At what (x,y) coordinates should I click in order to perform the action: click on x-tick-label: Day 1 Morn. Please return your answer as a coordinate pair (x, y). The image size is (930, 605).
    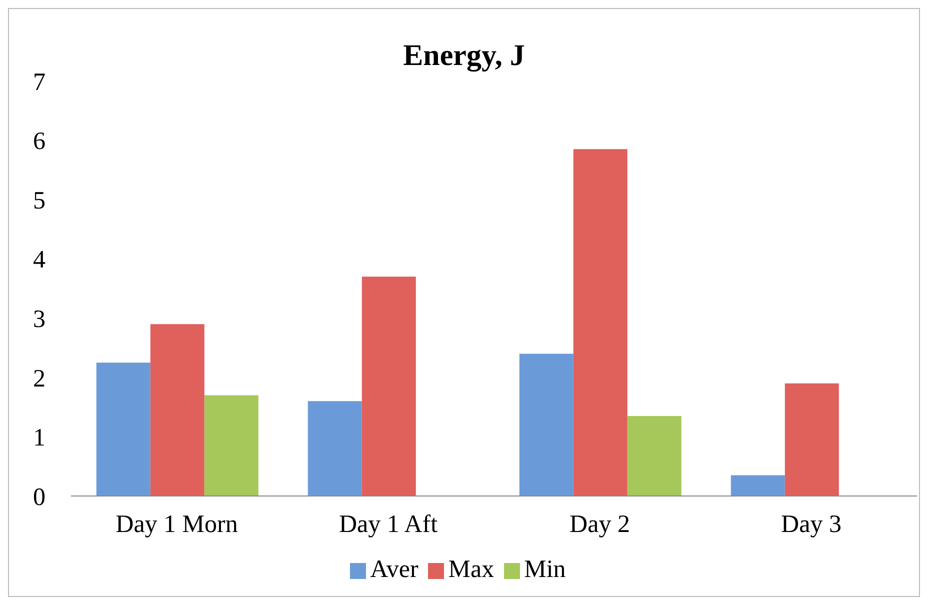
    Looking at the image, I should click on (177, 524).